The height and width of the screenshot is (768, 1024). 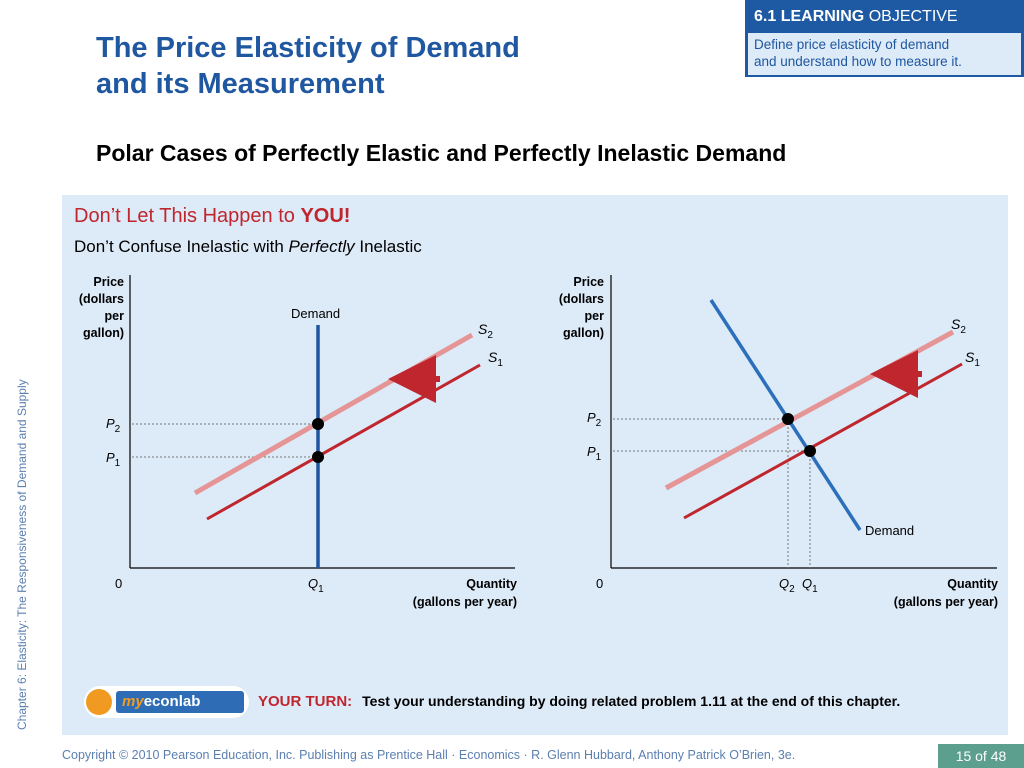 I want to click on left-s1-line, so click(x=343, y=442).